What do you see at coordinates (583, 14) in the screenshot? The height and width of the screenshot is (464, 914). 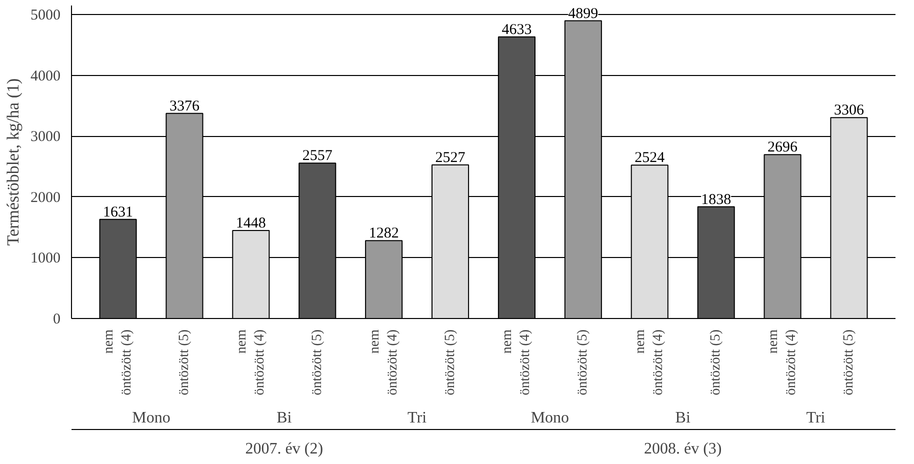 I see `data-label: 4899` at bounding box center [583, 14].